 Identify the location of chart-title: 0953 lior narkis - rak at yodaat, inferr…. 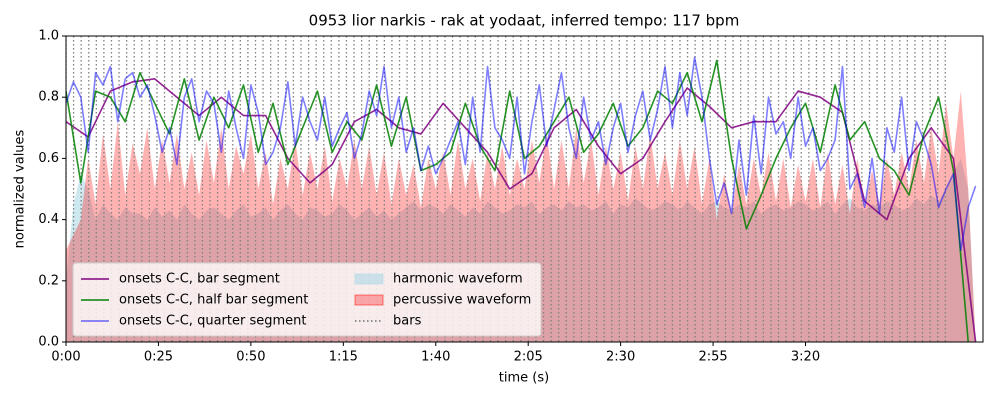
(524, 21).